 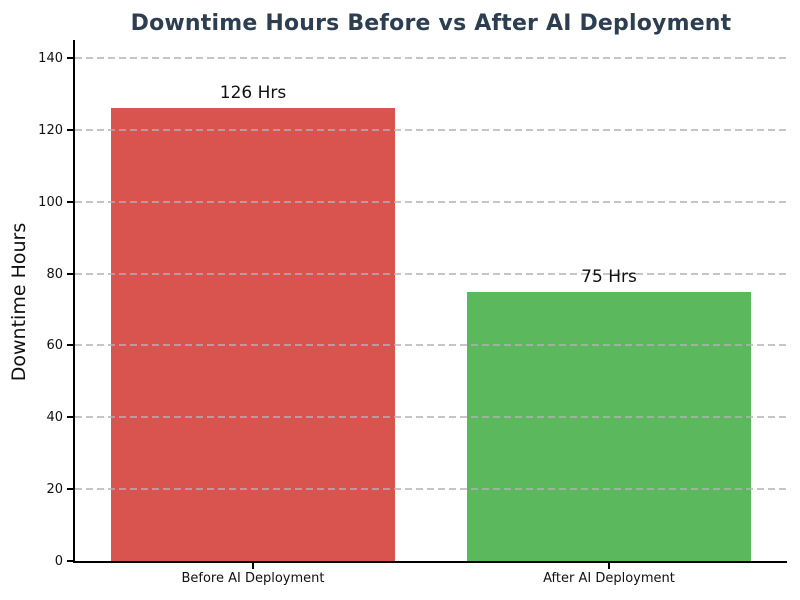 I want to click on y-tick-label: 140, so click(x=50, y=58).